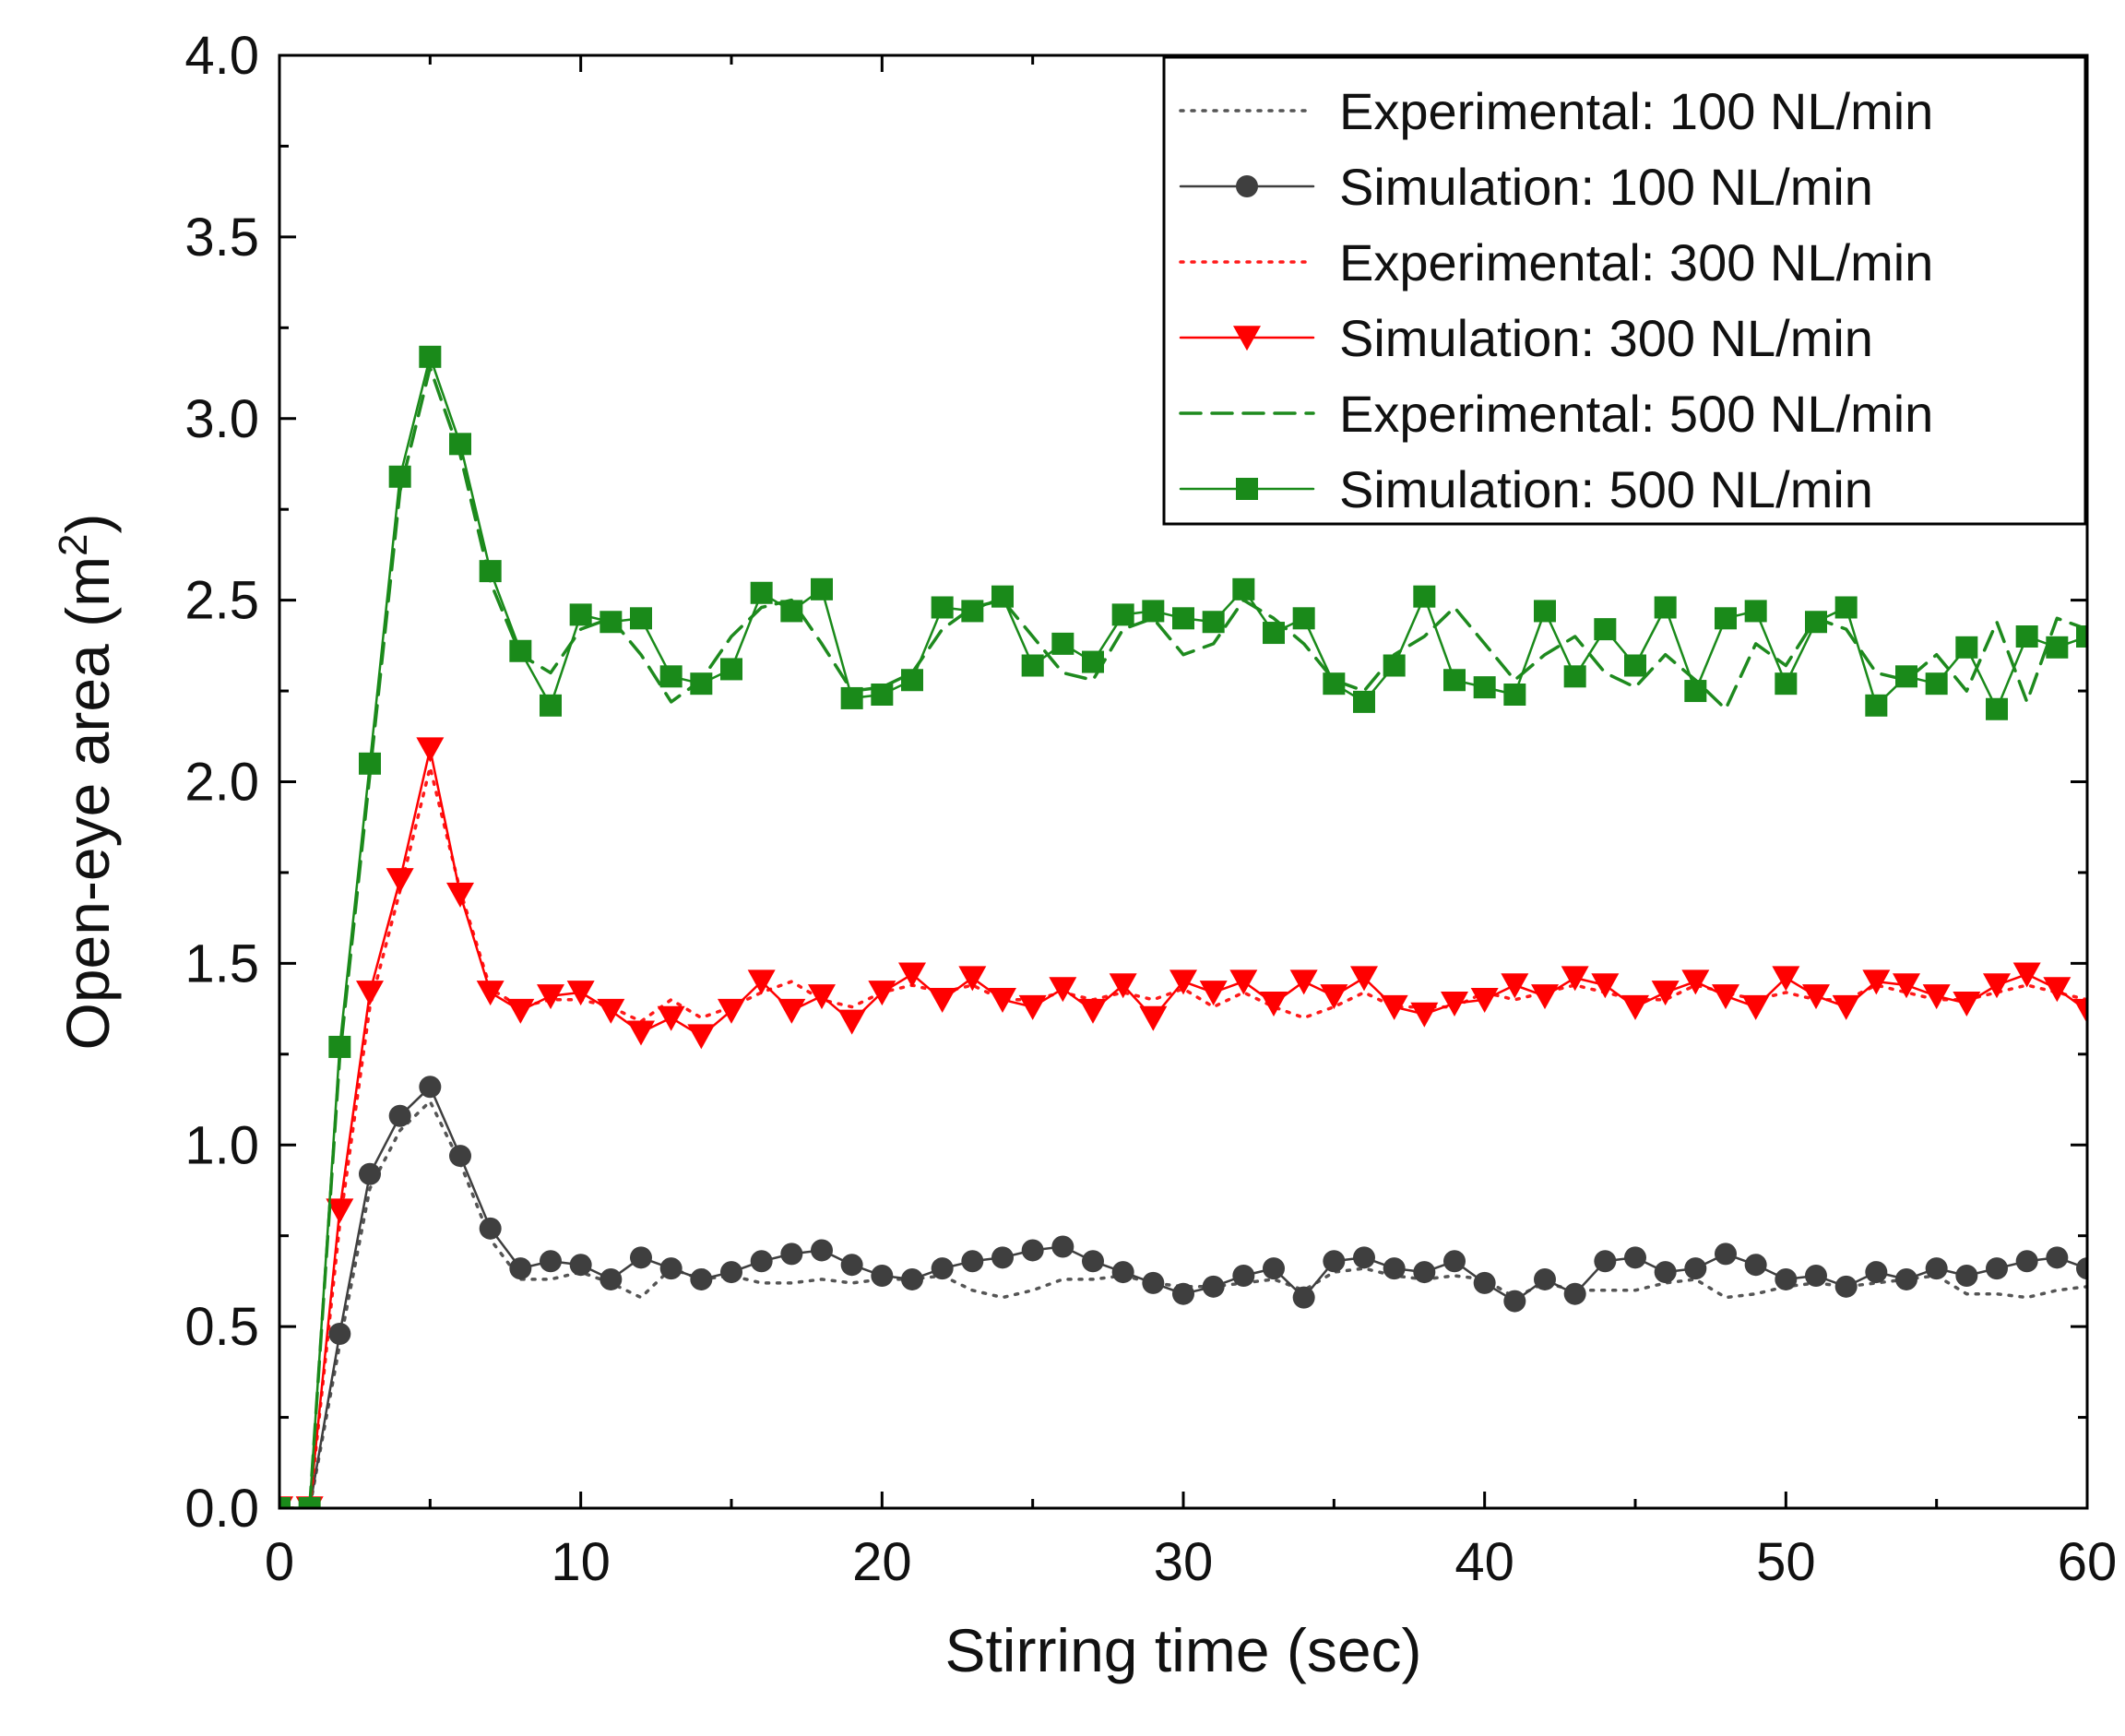 The image size is (2125, 1736). Describe the element at coordinates (221, 419) in the screenshot. I see `y-tick-label: 3.0` at that location.